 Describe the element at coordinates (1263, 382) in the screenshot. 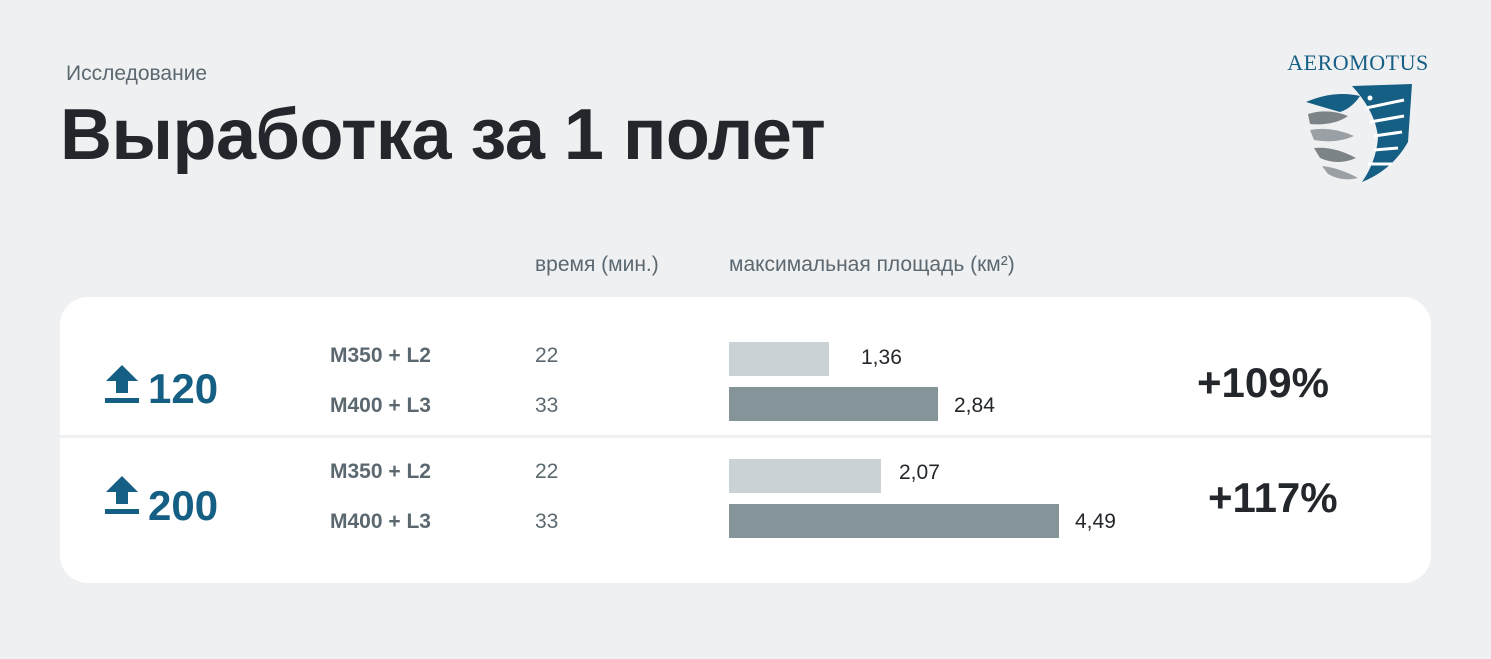

I see `increase-percent: +109%` at that location.